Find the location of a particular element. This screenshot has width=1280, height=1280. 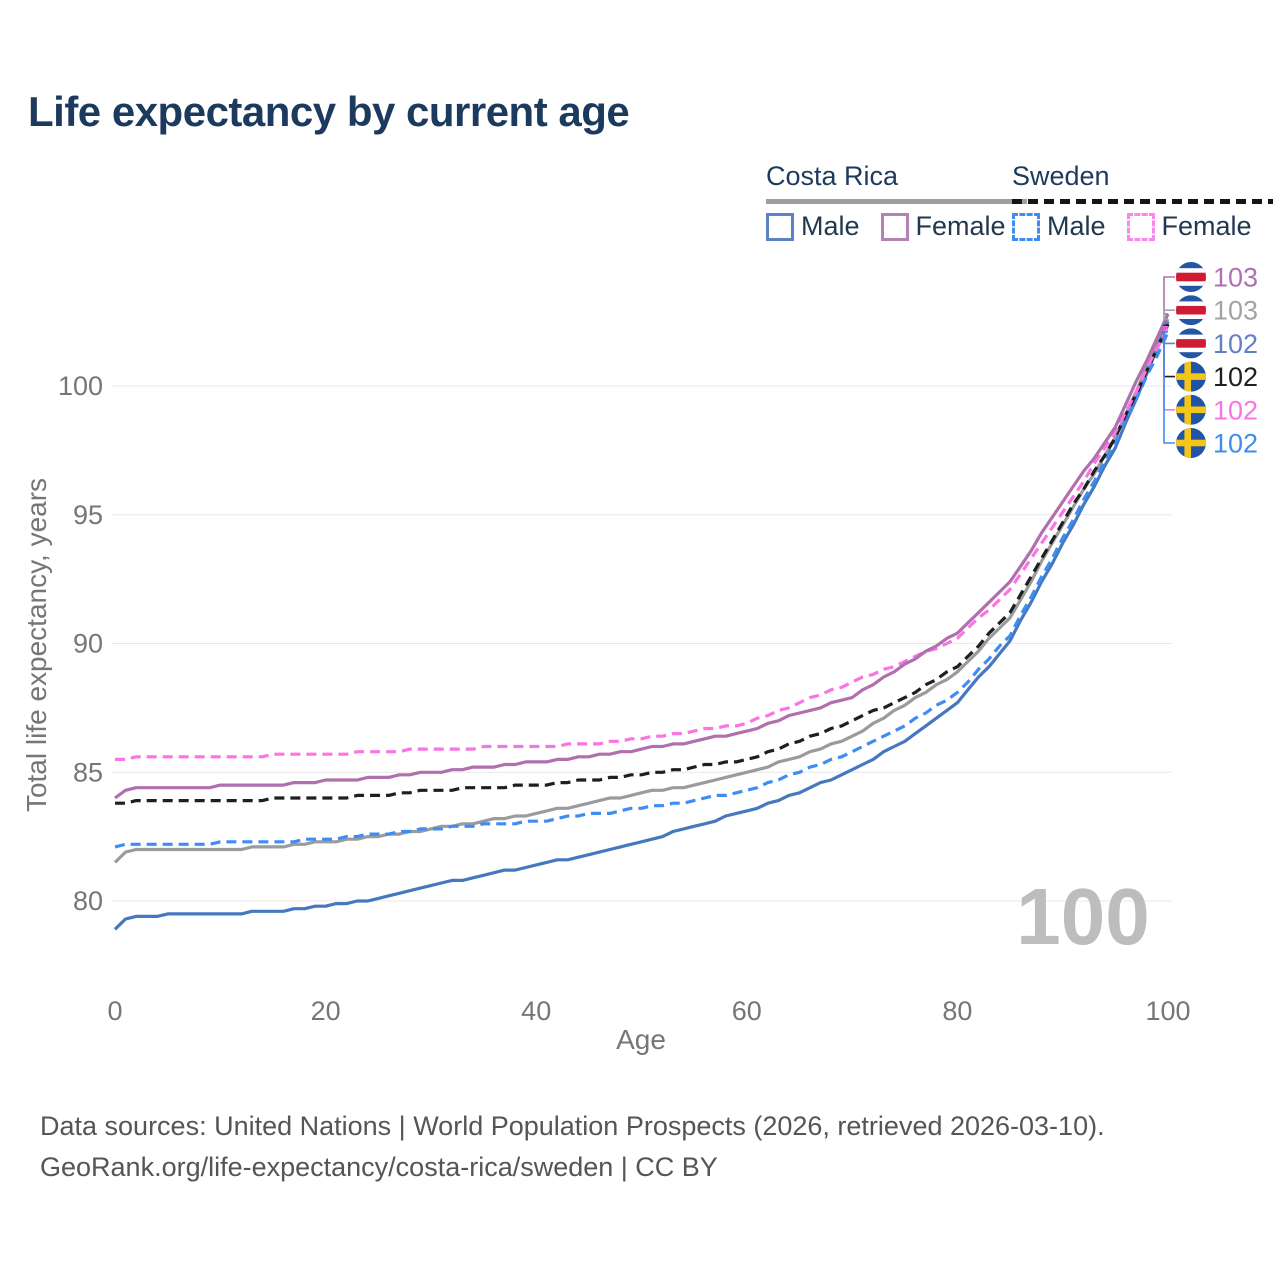

legend-linestyle-costa-rica is located at coordinates (896, 201).